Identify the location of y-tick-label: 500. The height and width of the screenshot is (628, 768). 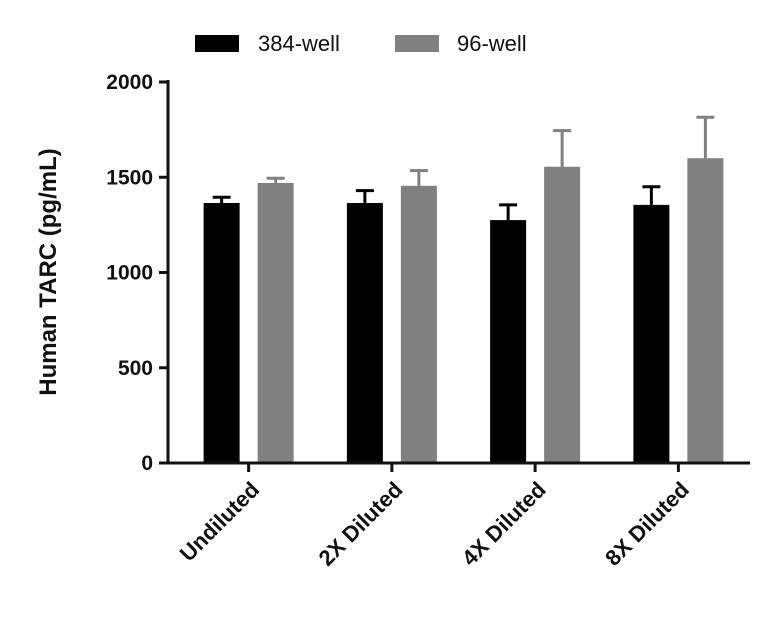
(135, 368).